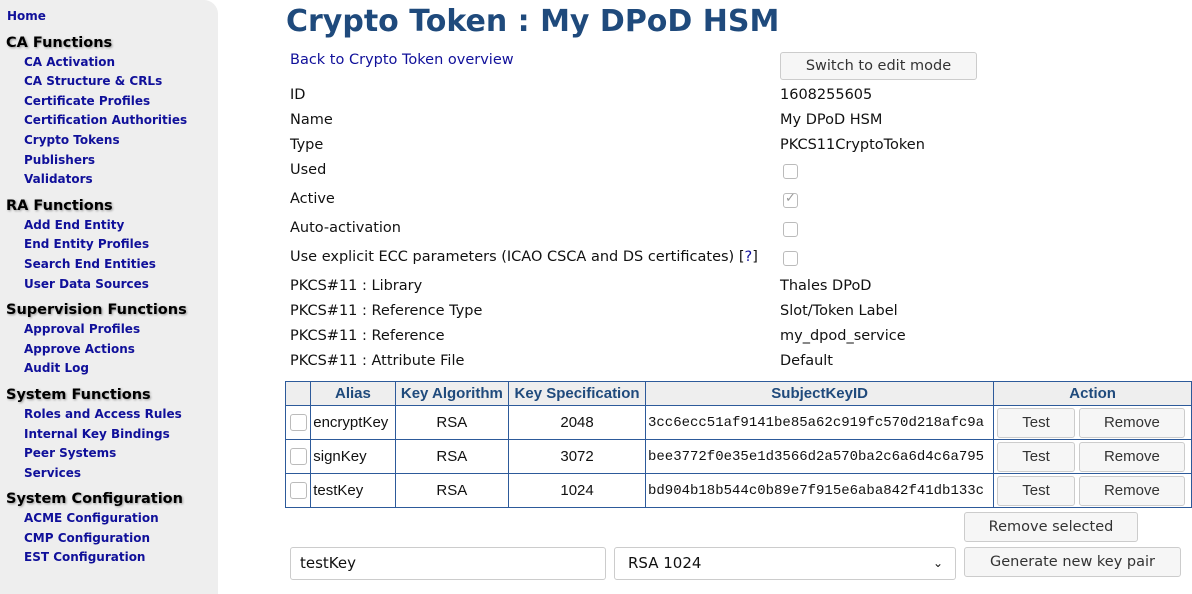 The image size is (1192, 594). I want to click on sidebar-group-title: CA Functions, so click(59, 42).